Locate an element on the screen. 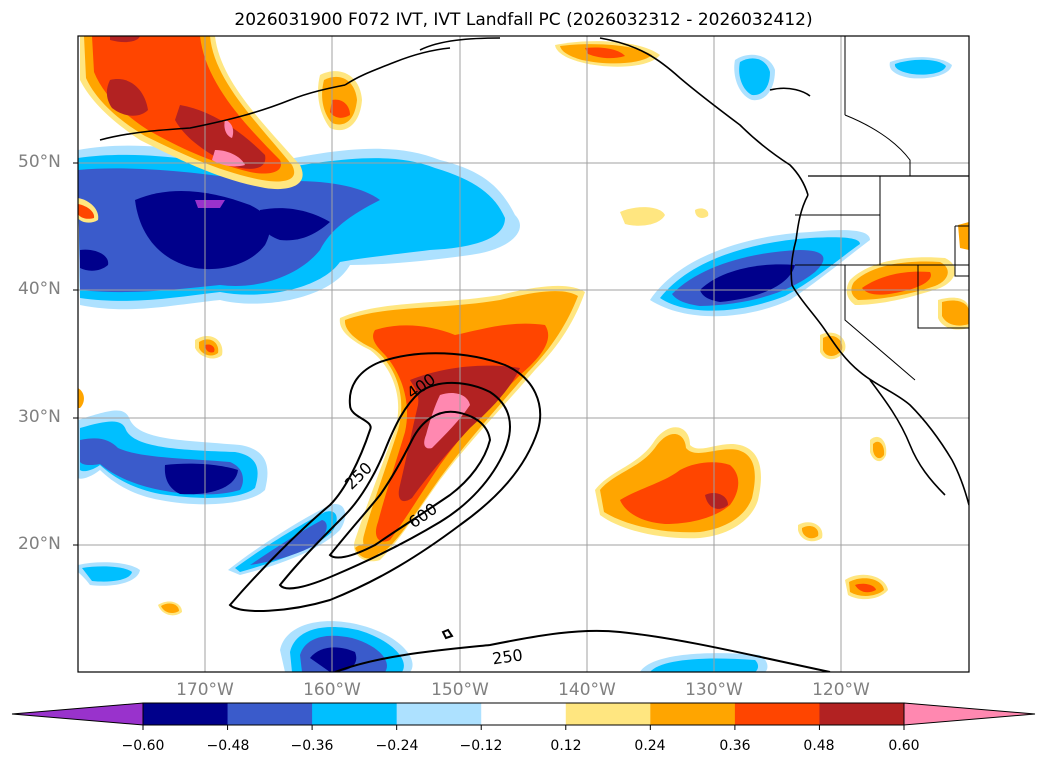  colorbar-tick-label: 0.12 is located at coordinates (566, 746).